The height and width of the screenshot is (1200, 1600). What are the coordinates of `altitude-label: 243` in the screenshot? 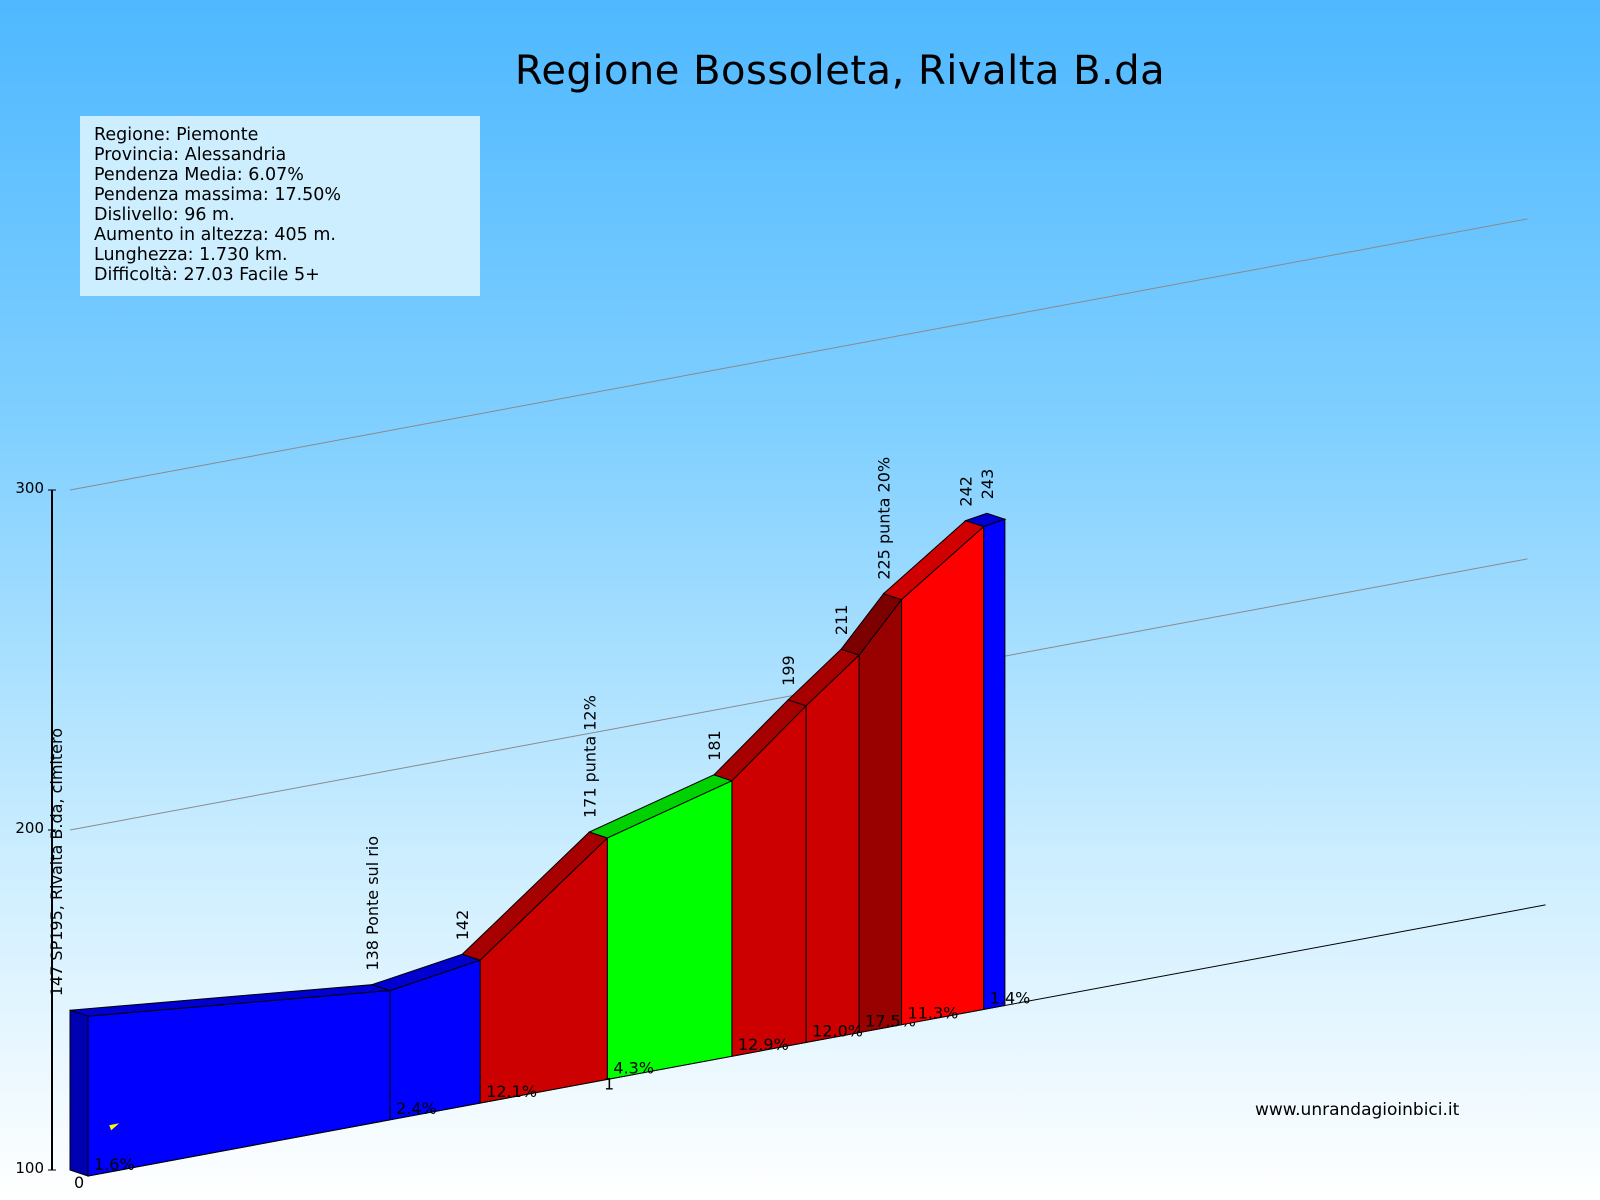 It's located at (987, 484).